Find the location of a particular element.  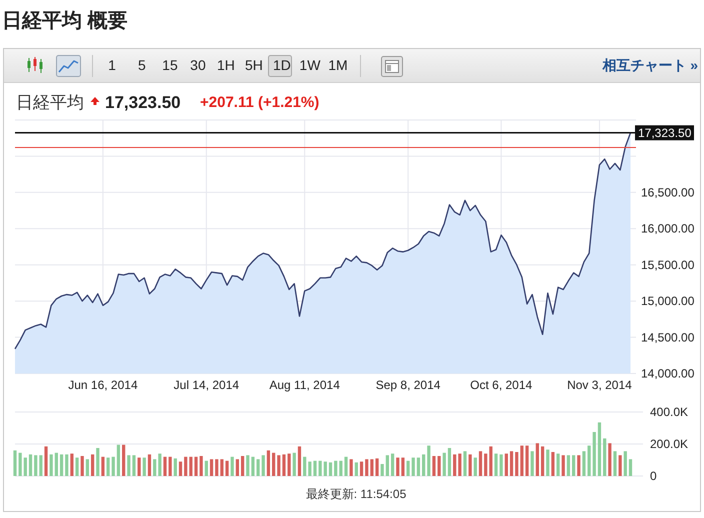

y-tick-label: 200.0K is located at coordinates (669, 444).